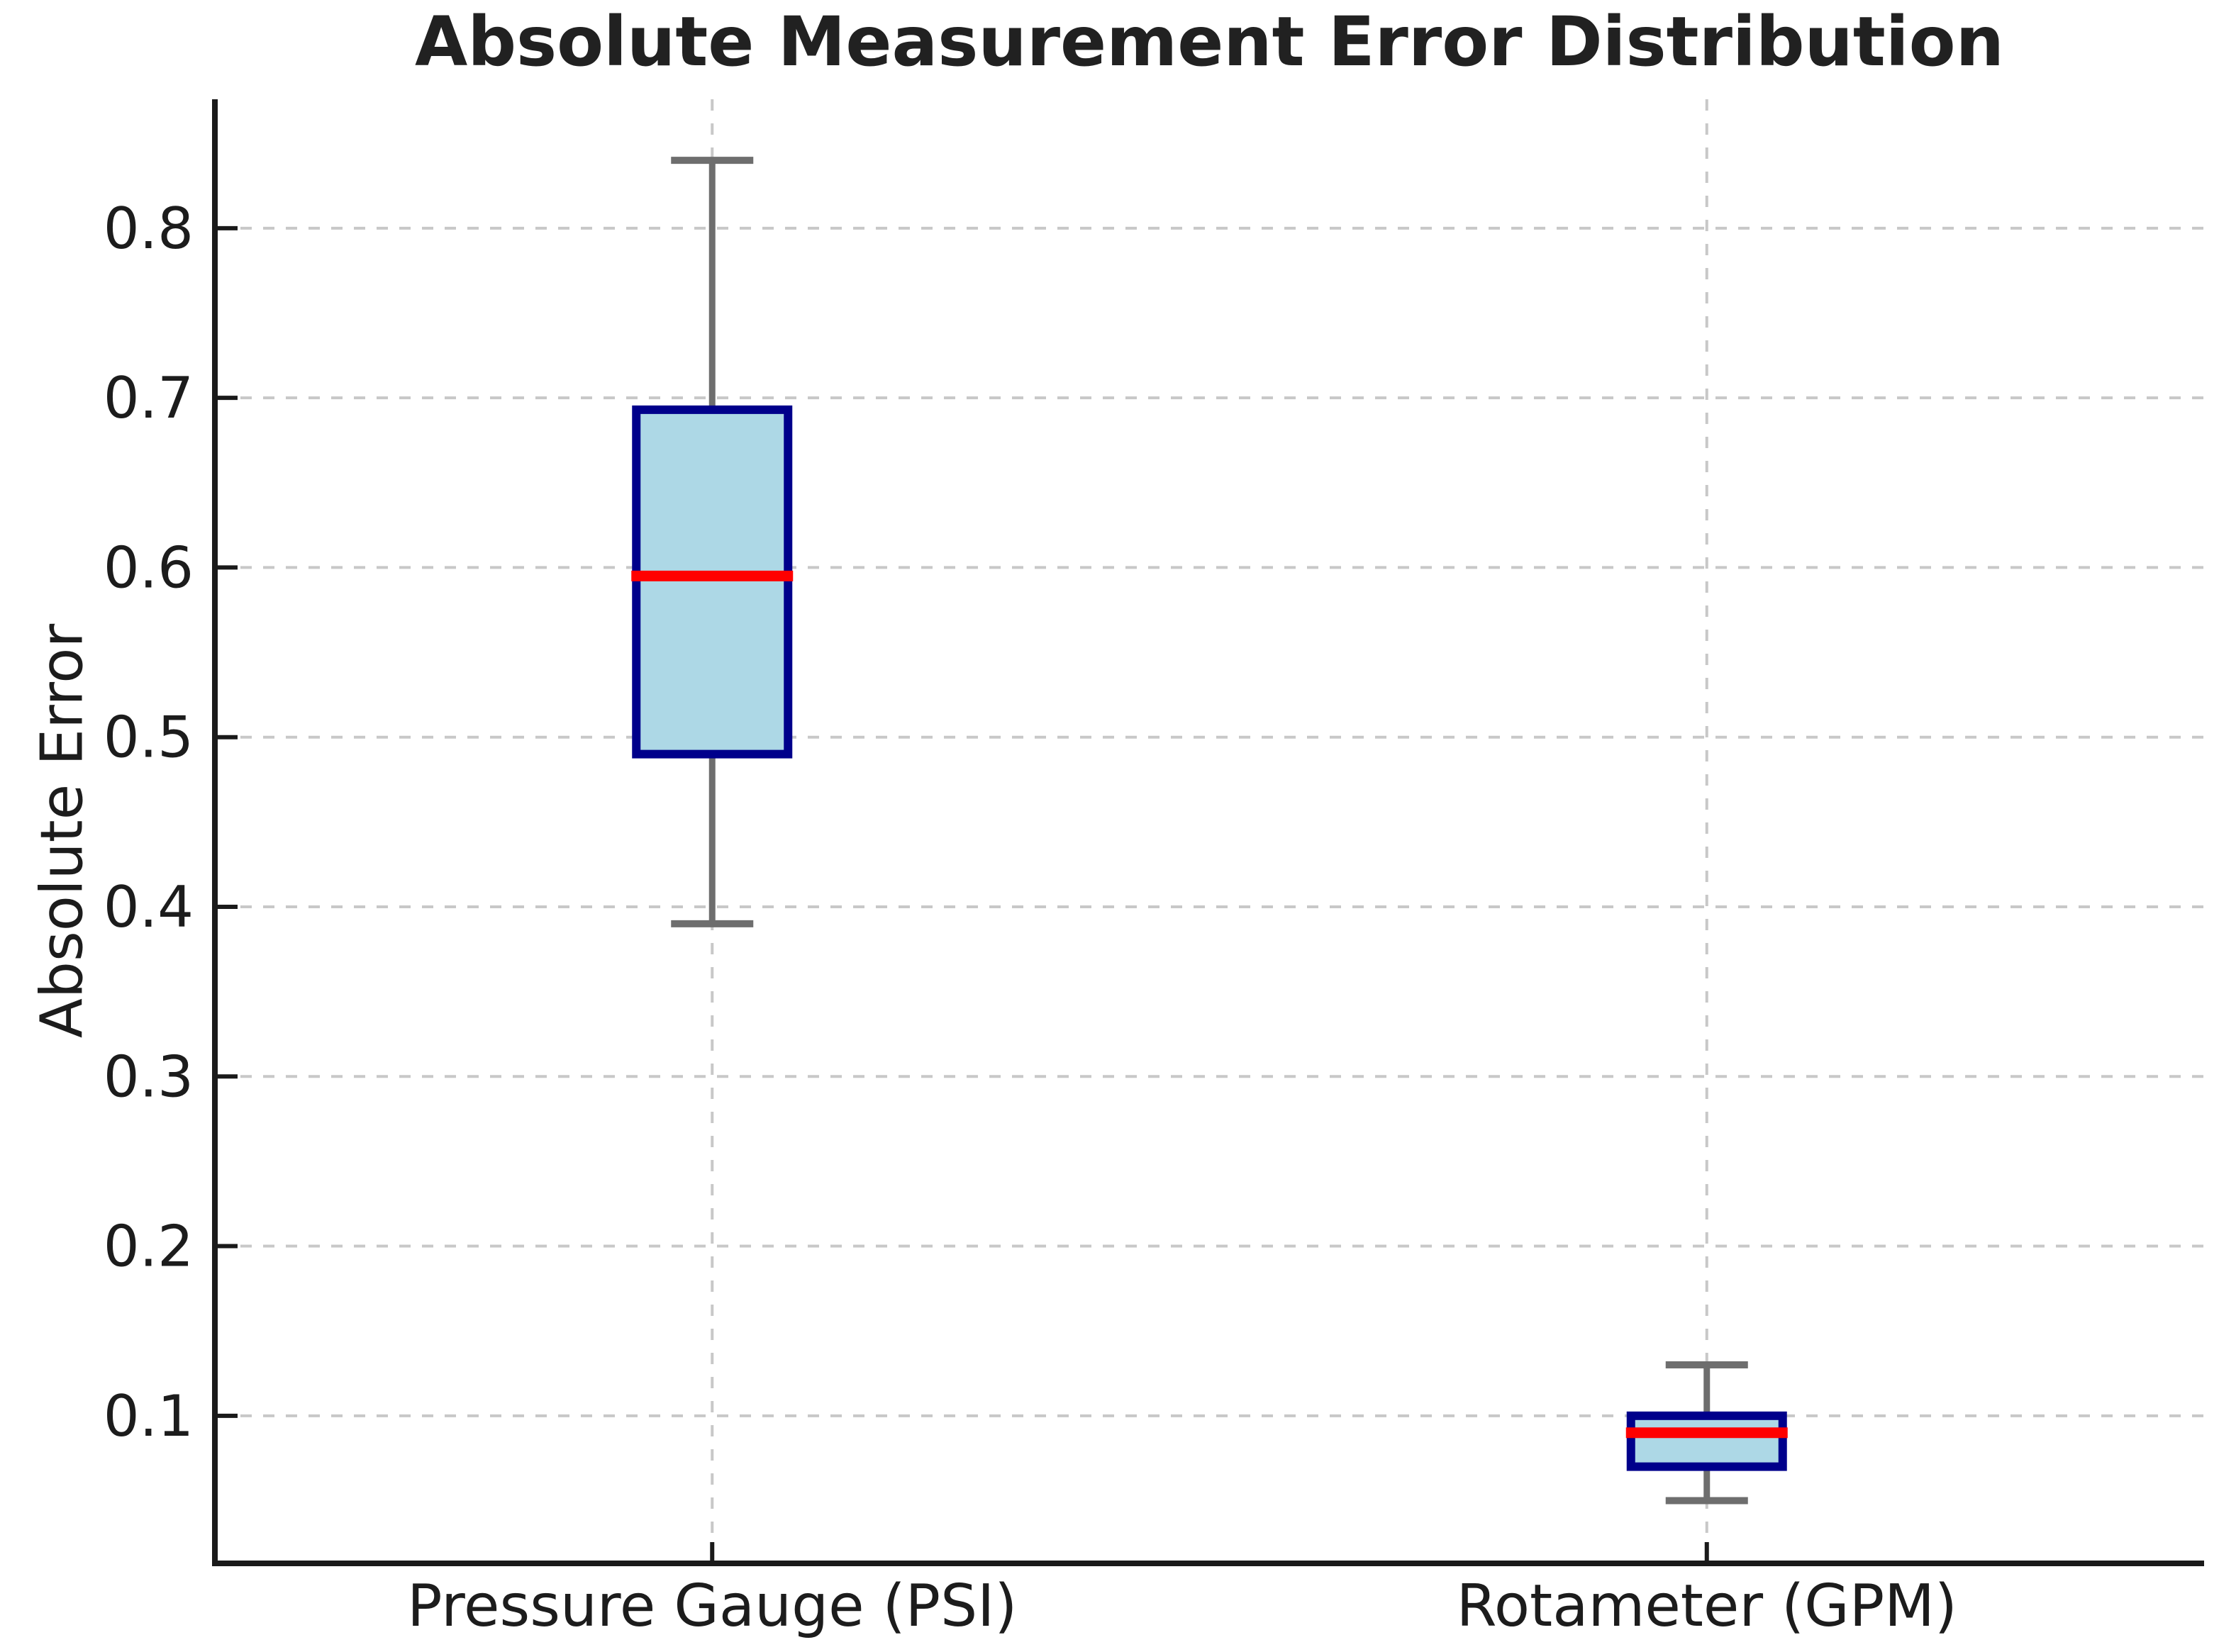 The height and width of the screenshot is (1652, 2219). I want to click on y-tick-label-0.4: 0.4, so click(149, 907).